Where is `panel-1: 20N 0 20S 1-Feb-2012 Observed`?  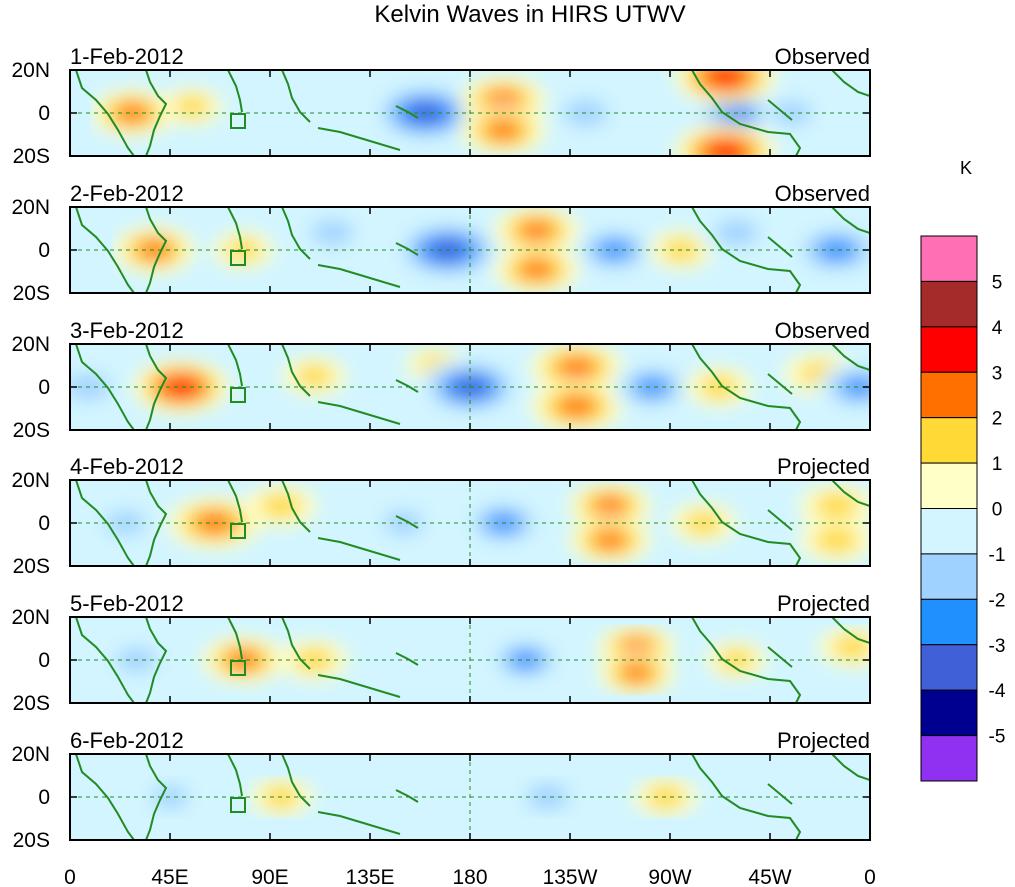
panel-1: 20N 0 20S 1-Feb-2012 Observed is located at coordinates (441, 106).